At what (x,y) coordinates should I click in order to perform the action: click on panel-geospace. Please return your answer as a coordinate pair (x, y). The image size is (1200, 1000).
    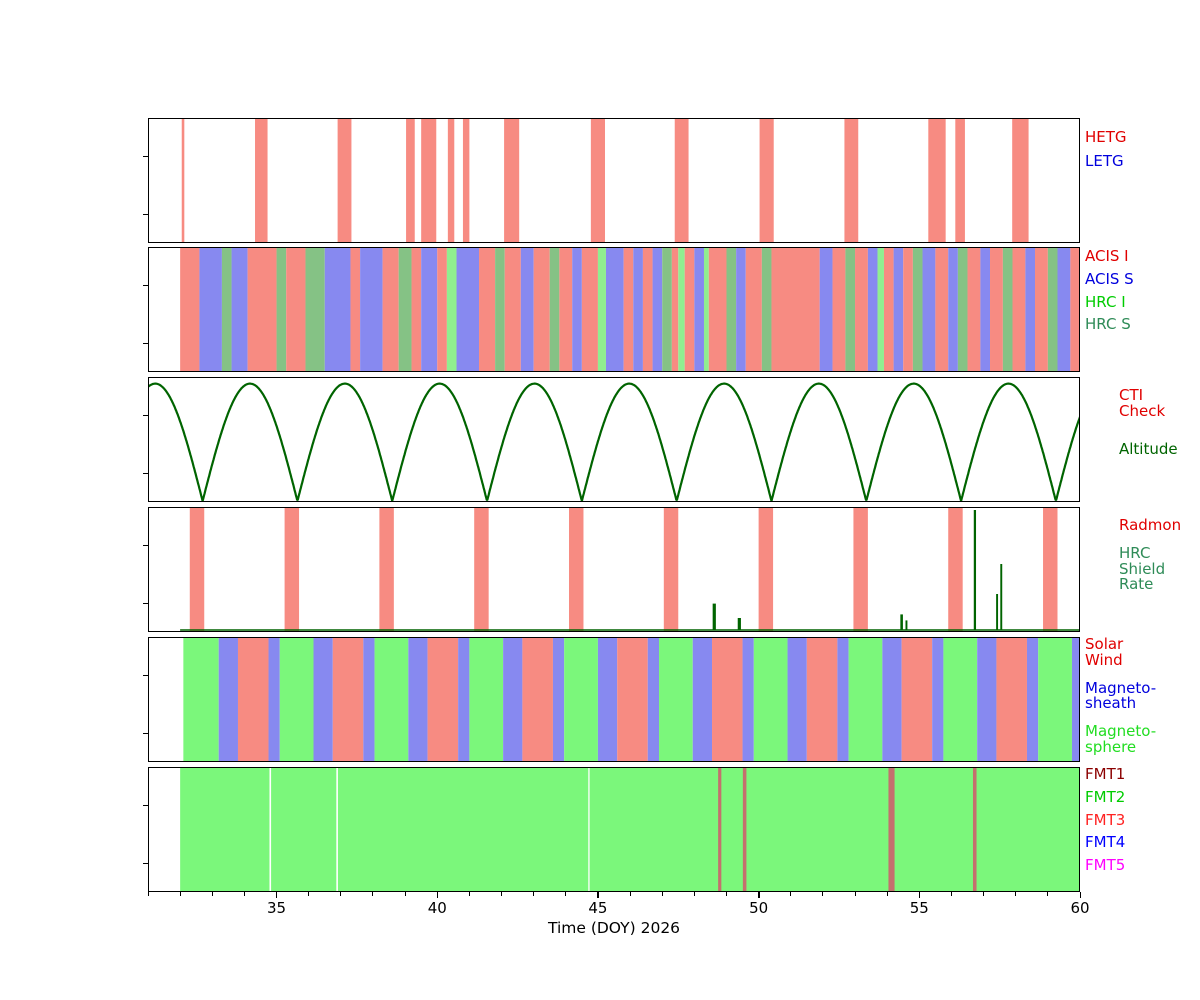
    Looking at the image, I should click on (614, 699).